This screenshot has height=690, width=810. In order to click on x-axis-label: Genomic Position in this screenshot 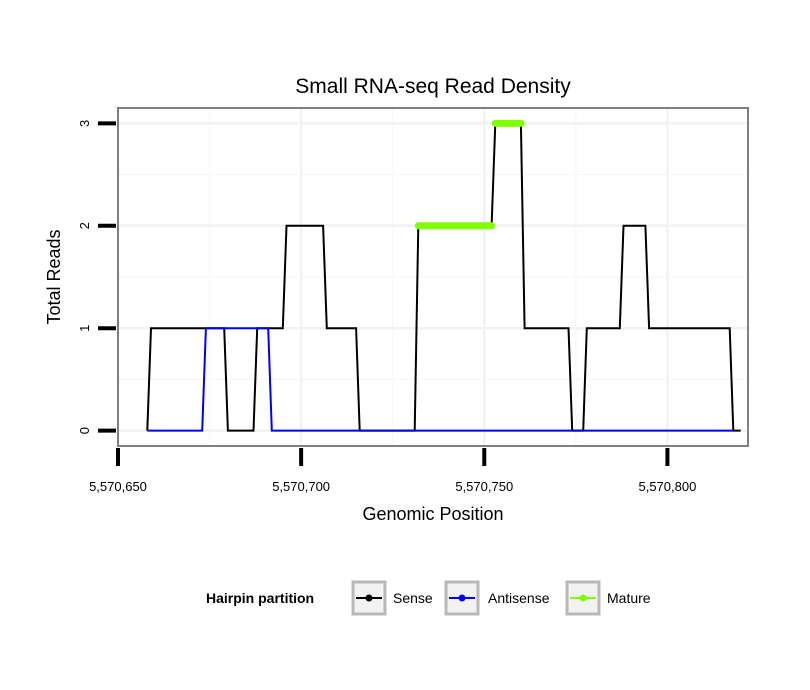, I will do `click(432, 514)`.